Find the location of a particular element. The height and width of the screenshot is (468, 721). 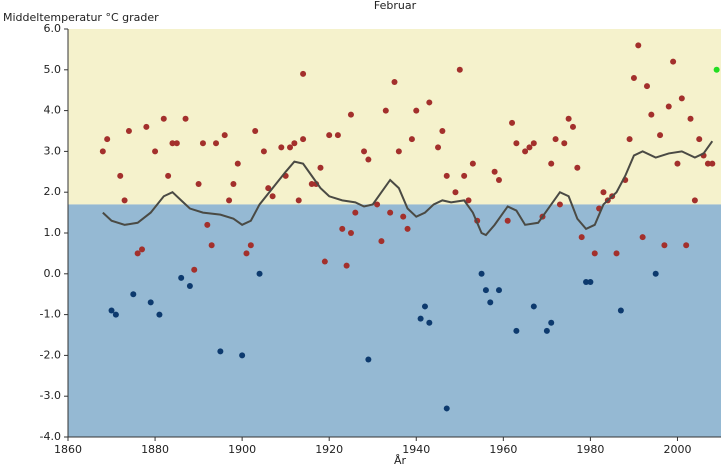

x-tick-label: 1880 is located at coordinates (155, 449).